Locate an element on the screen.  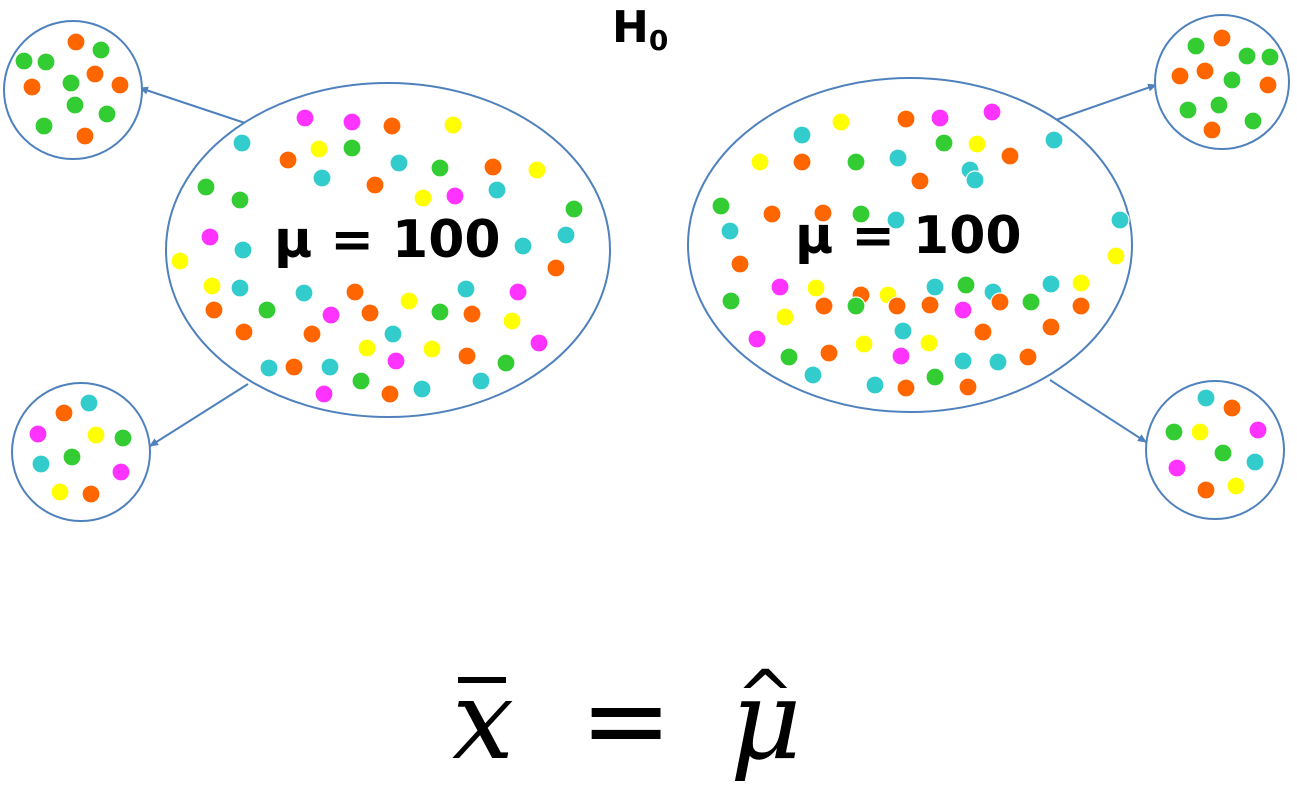
mu-hat-symbol: μ is located at coordinates (766, 720).